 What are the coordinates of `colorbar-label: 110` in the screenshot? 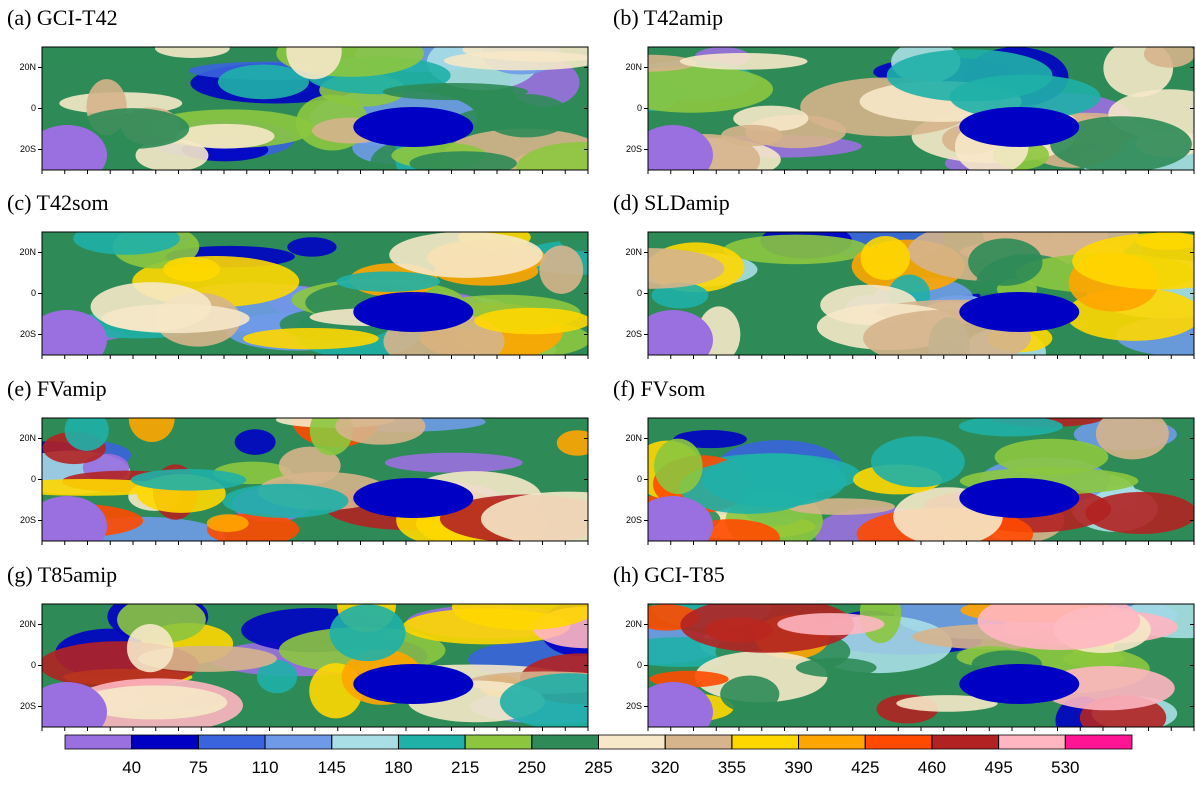 It's located at (265, 767).